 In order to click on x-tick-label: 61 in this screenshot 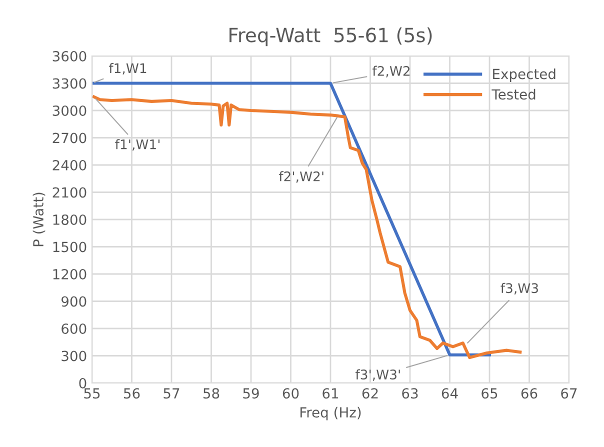, I will do `click(330, 393)`.